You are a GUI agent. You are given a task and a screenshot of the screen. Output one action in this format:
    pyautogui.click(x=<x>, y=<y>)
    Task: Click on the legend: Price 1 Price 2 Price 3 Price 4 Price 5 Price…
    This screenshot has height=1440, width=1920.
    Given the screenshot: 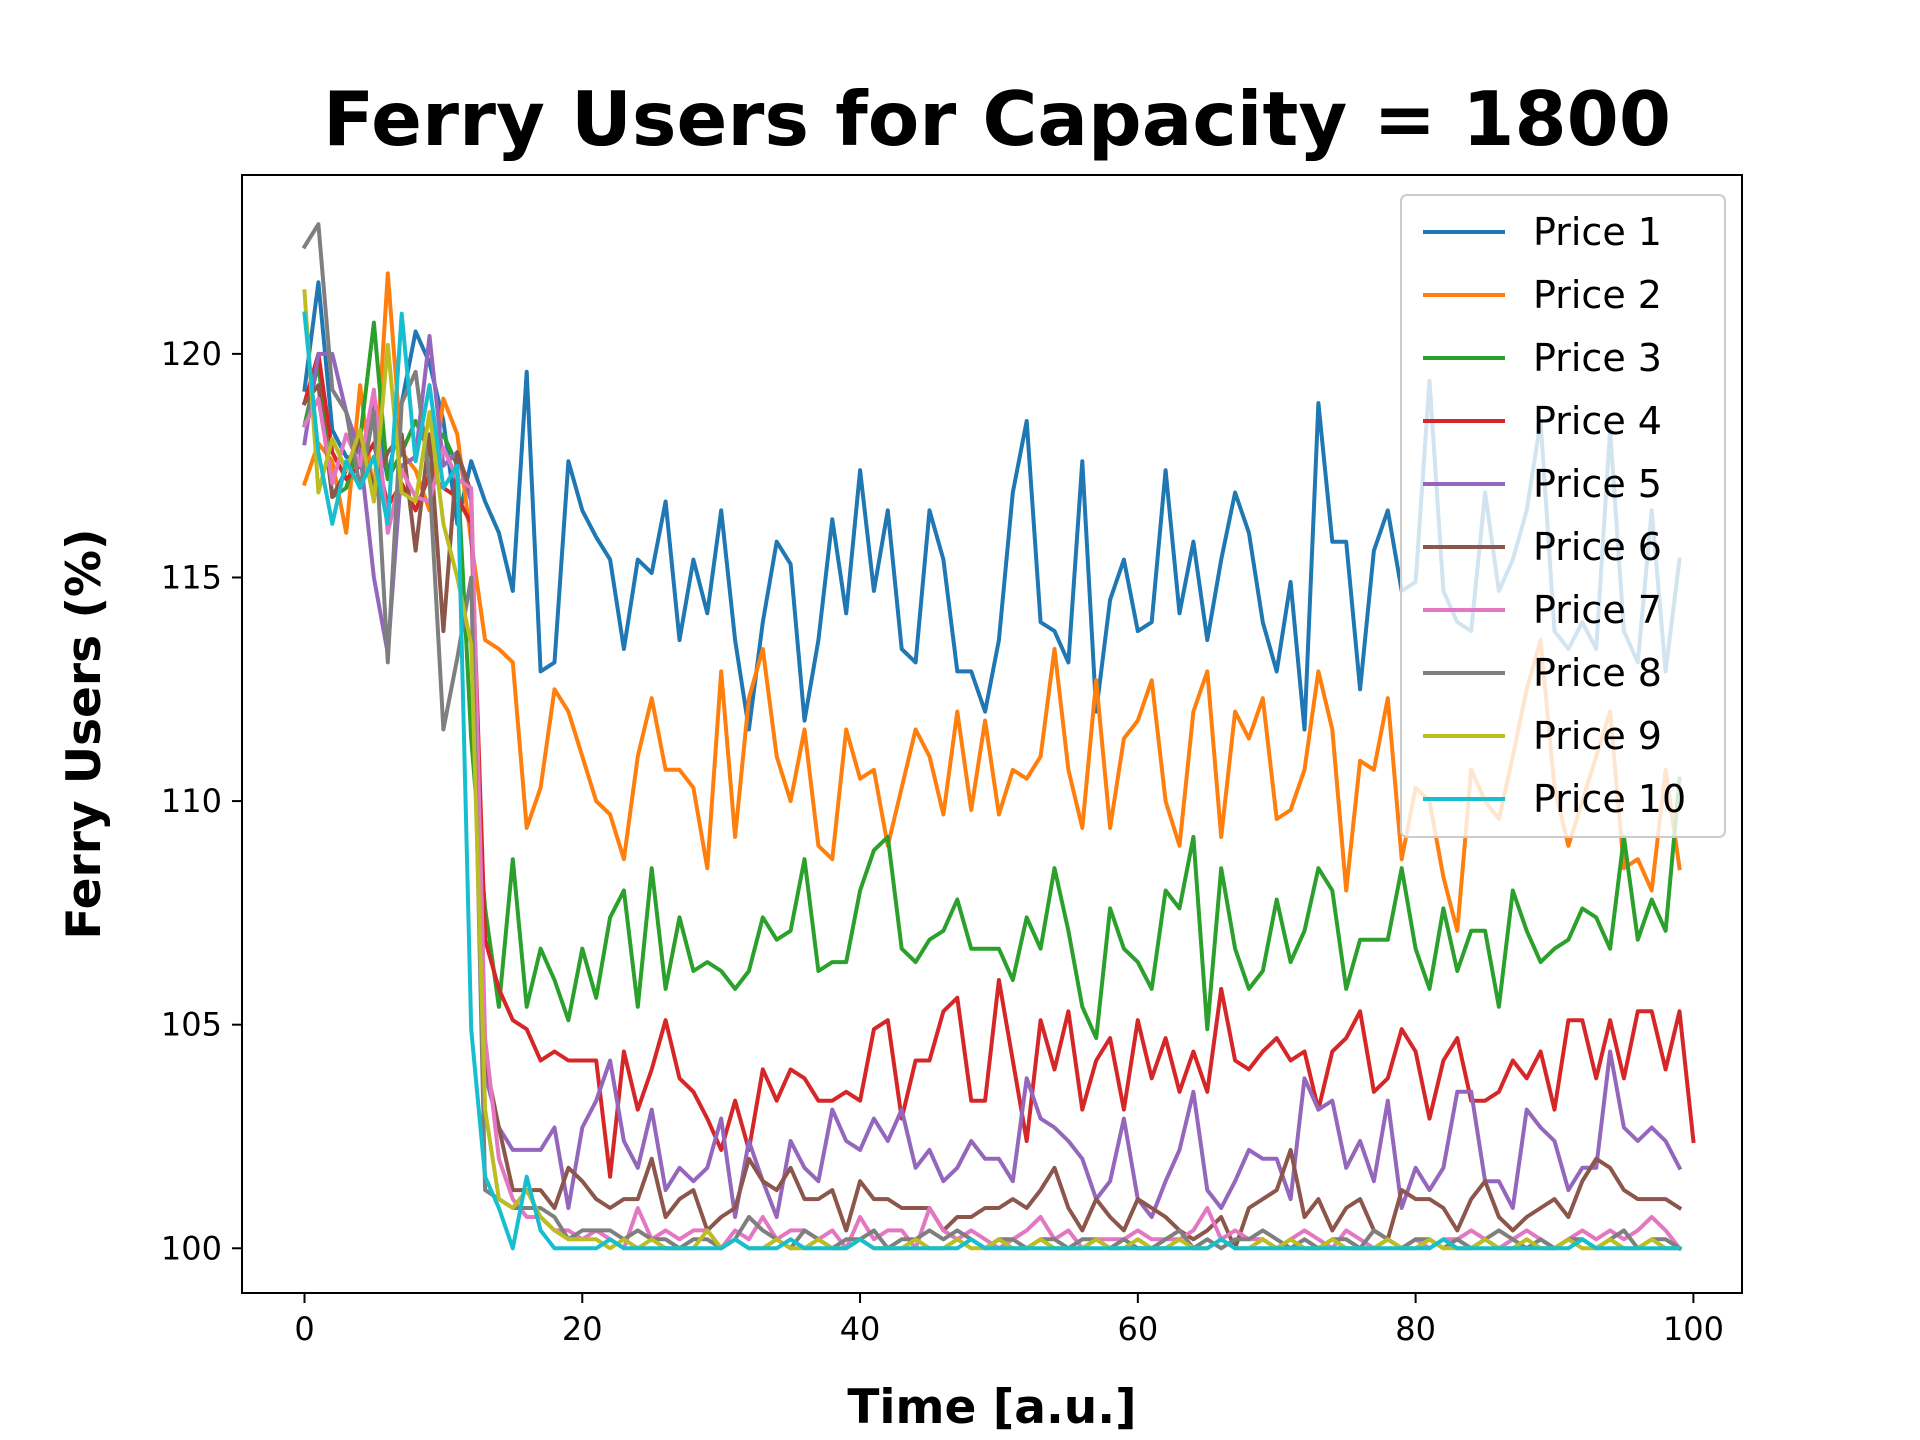 What is the action you would take?
    pyautogui.click(x=1563, y=516)
    